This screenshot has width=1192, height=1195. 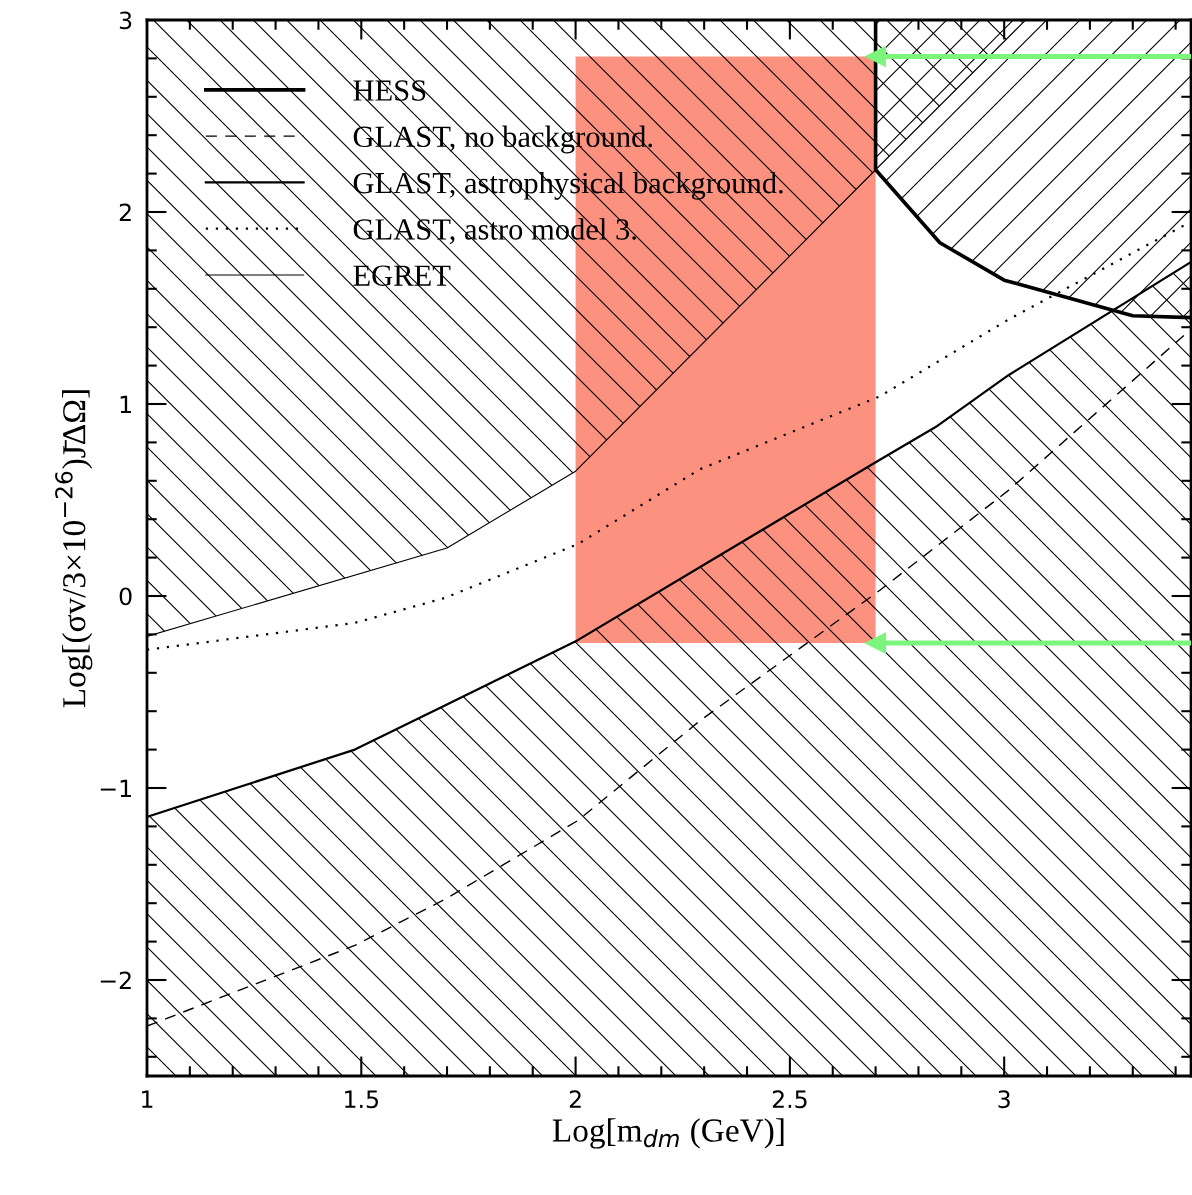 What do you see at coordinates (115, 980) in the screenshot?
I see `y-tick-label: −2` at bounding box center [115, 980].